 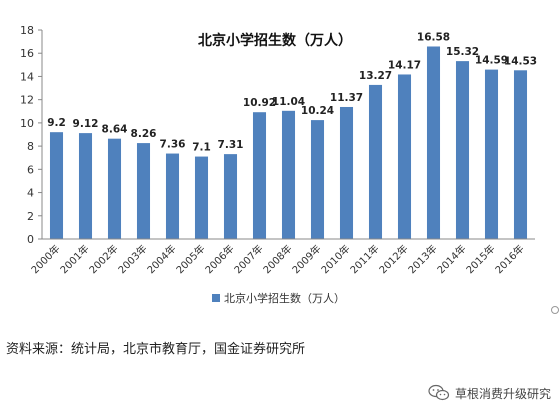 I want to click on watermark: 草根消费升级研究, so click(x=489, y=393).